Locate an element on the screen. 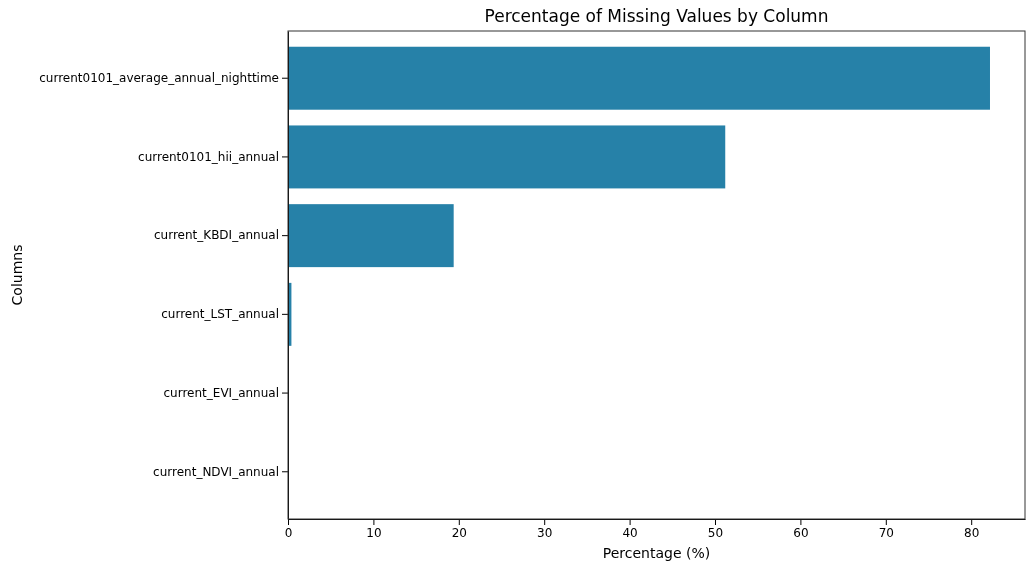 Image resolution: width=1027 pixels, height=565 pixels. x-tick-label: 40 is located at coordinates (630, 532).